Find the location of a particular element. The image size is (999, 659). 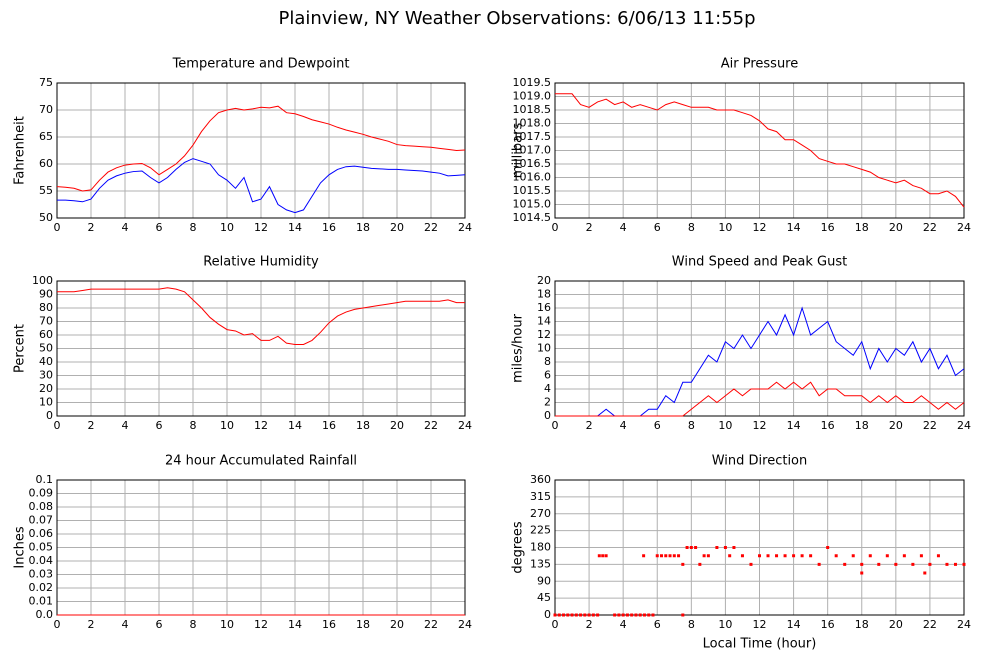

chart-title: 24 hour Accumulated Rainfall is located at coordinates (261, 461).